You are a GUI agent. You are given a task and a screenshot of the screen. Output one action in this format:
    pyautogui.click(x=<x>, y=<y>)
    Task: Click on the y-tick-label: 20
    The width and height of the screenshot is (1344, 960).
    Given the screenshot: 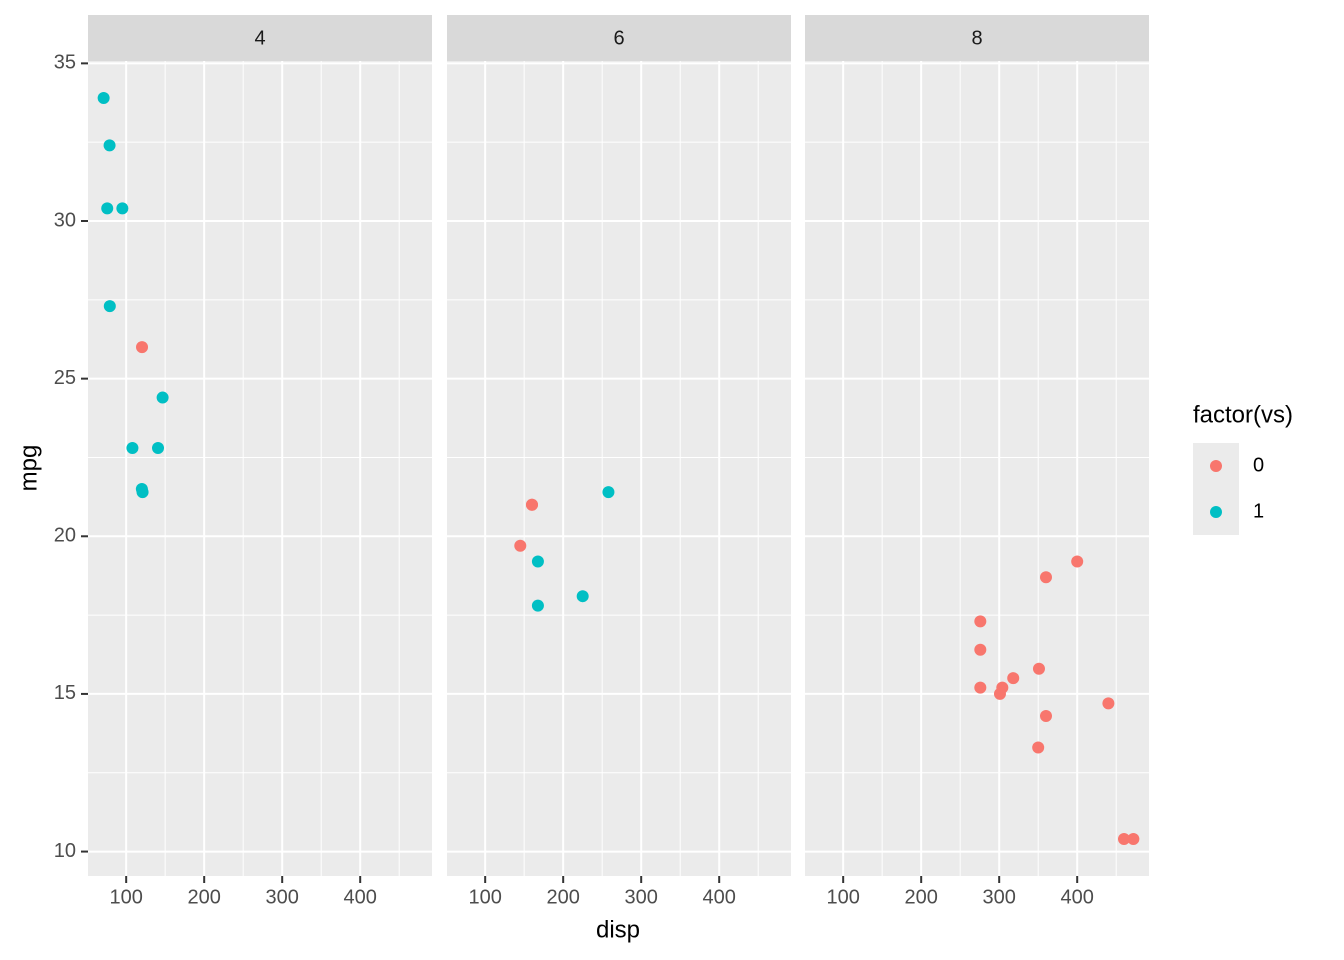 What is the action you would take?
    pyautogui.click(x=65, y=536)
    